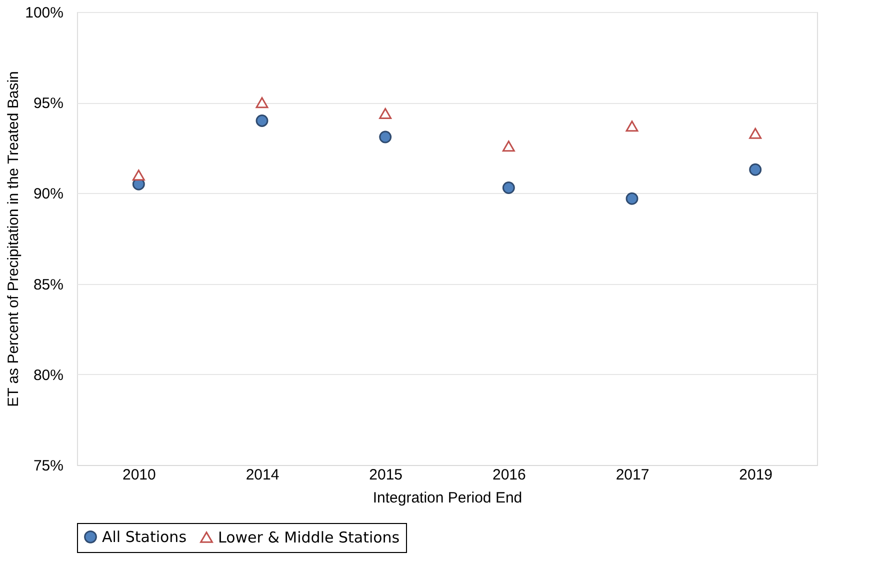 This screenshot has width=884, height=573. Describe the element at coordinates (633, 475) in the screenshot. I see `x-tick-label: 2017` at that location.